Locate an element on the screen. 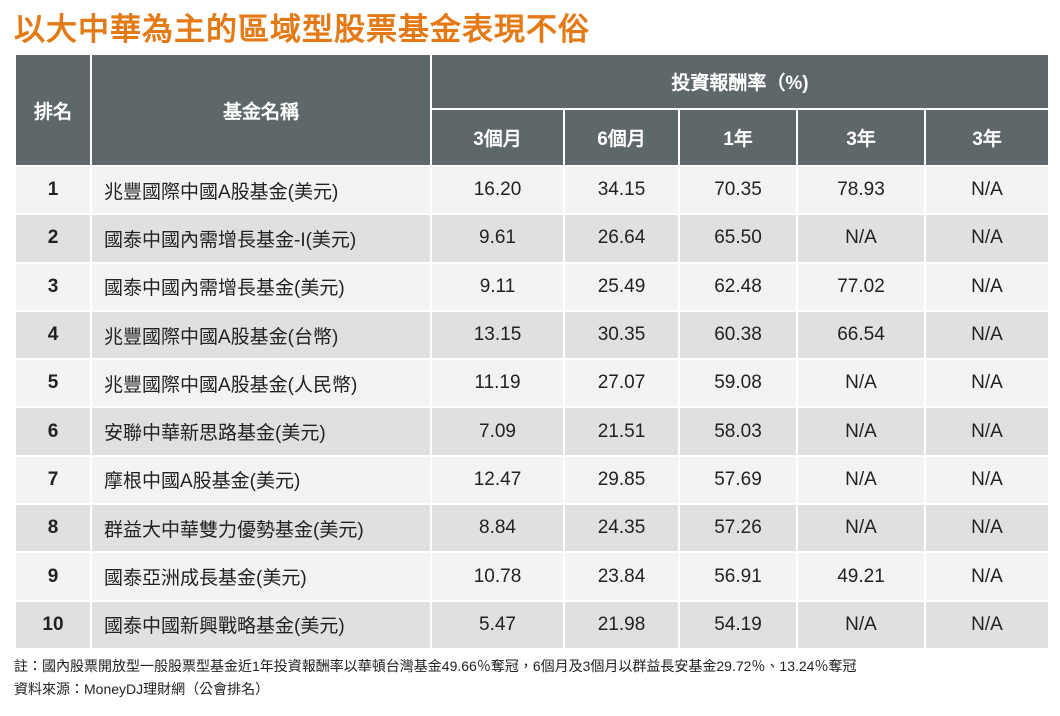 This screenshot has width=1060, height=716. return-cell: 21.51 is located at coordinates (621, 431).